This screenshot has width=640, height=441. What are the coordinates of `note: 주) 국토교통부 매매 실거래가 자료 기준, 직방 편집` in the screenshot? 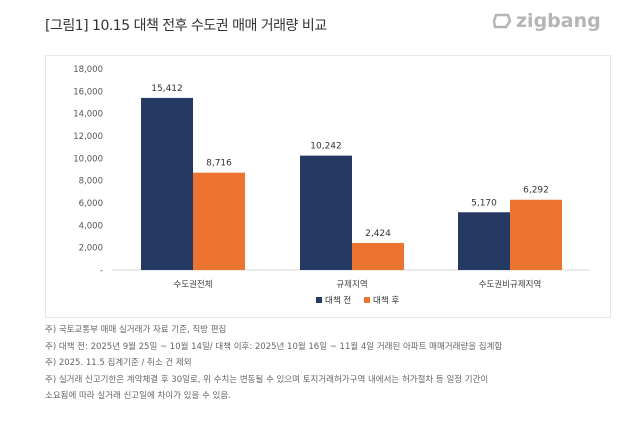 It's located at (136, 330).